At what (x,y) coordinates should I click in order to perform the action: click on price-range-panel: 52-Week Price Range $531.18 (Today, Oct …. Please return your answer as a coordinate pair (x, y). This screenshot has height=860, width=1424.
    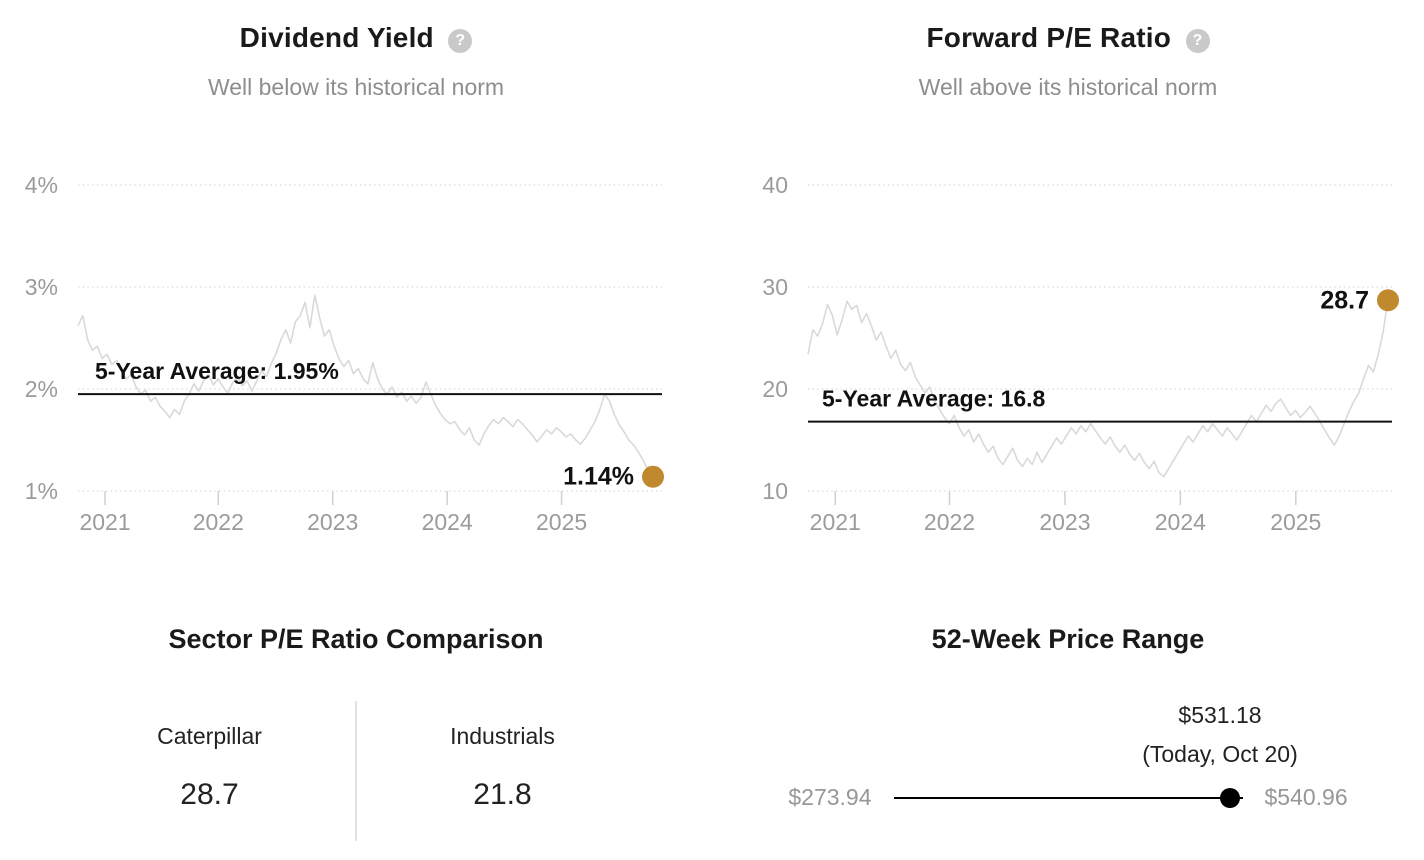
    Looking at the image, I should click on (1068, 735).